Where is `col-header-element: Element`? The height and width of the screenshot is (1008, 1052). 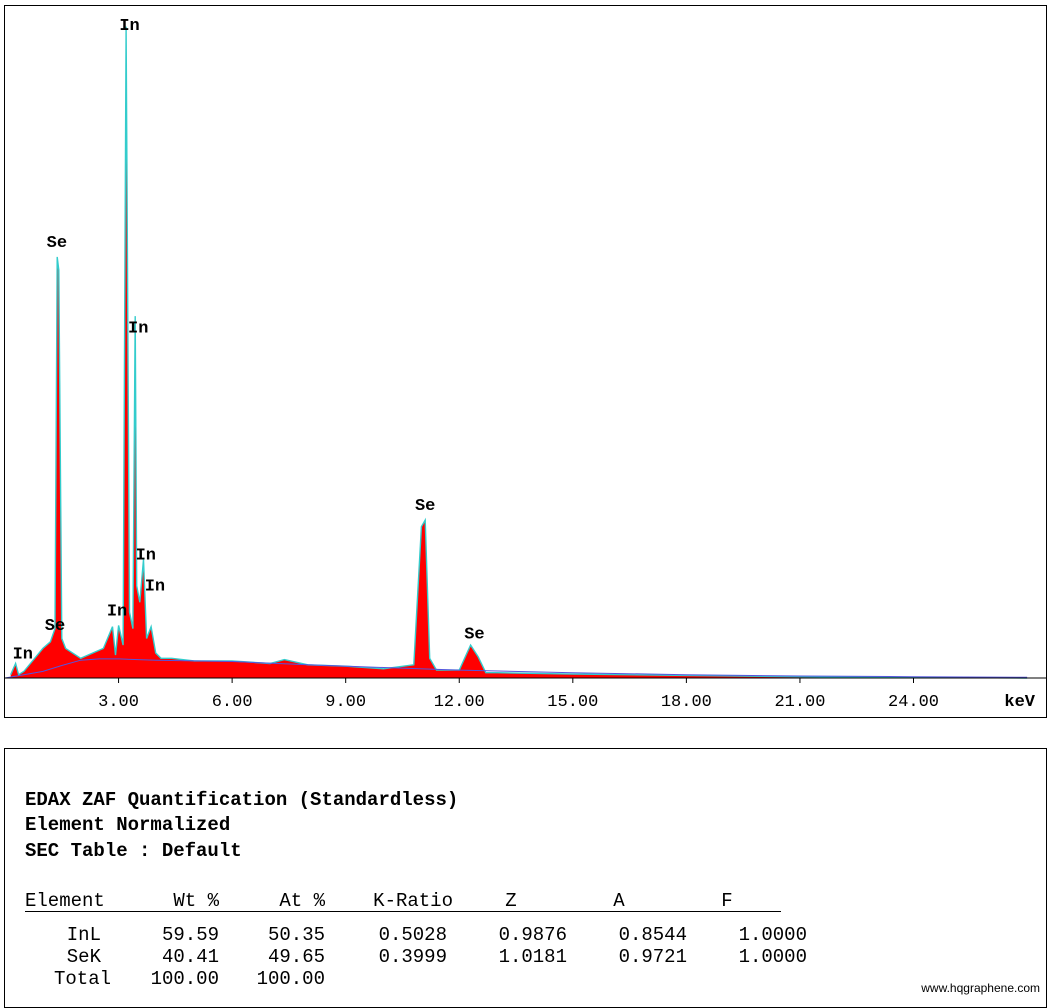
col-header-element: Element is located at coordinates (65, 901).